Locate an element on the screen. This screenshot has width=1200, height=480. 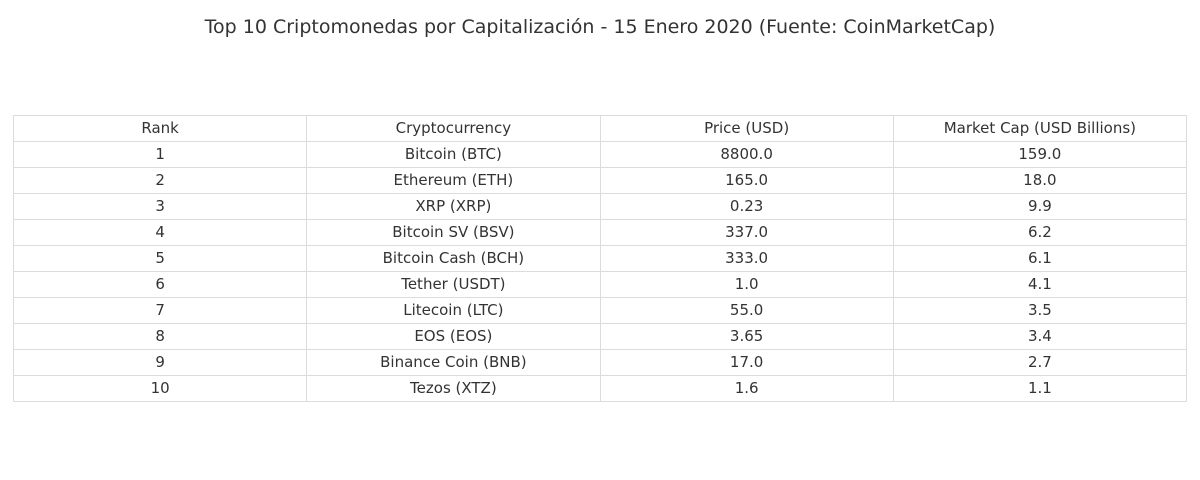
rank-cell: 4 is located at coordinates (160, 232).